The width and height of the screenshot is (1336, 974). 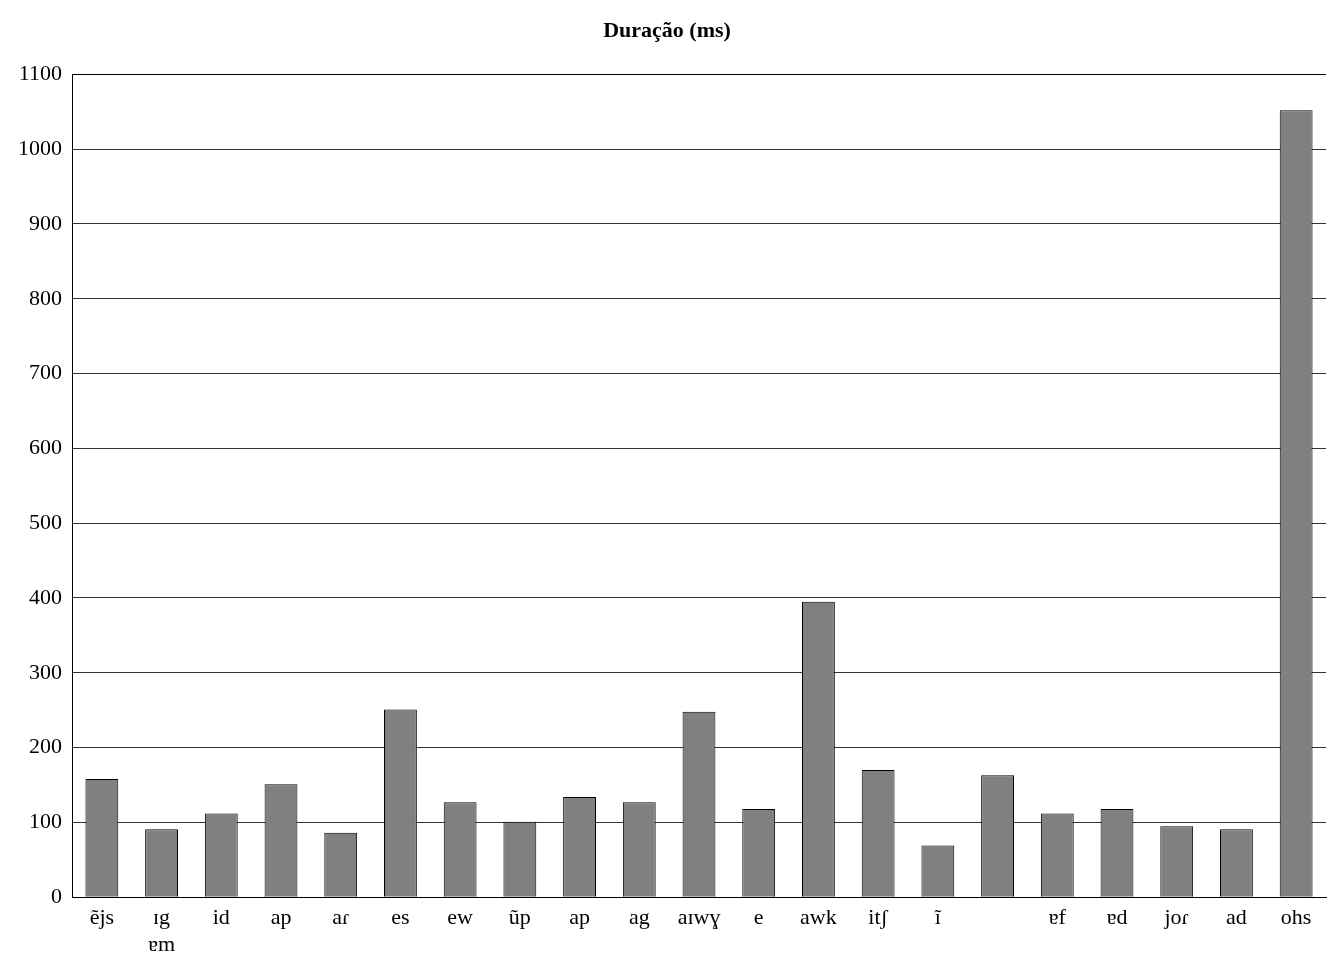 What do you see at coordinates (102, 917) in the screenshot?
I see `x-tick-label: ẽjs` at bounding box center [102, 917].